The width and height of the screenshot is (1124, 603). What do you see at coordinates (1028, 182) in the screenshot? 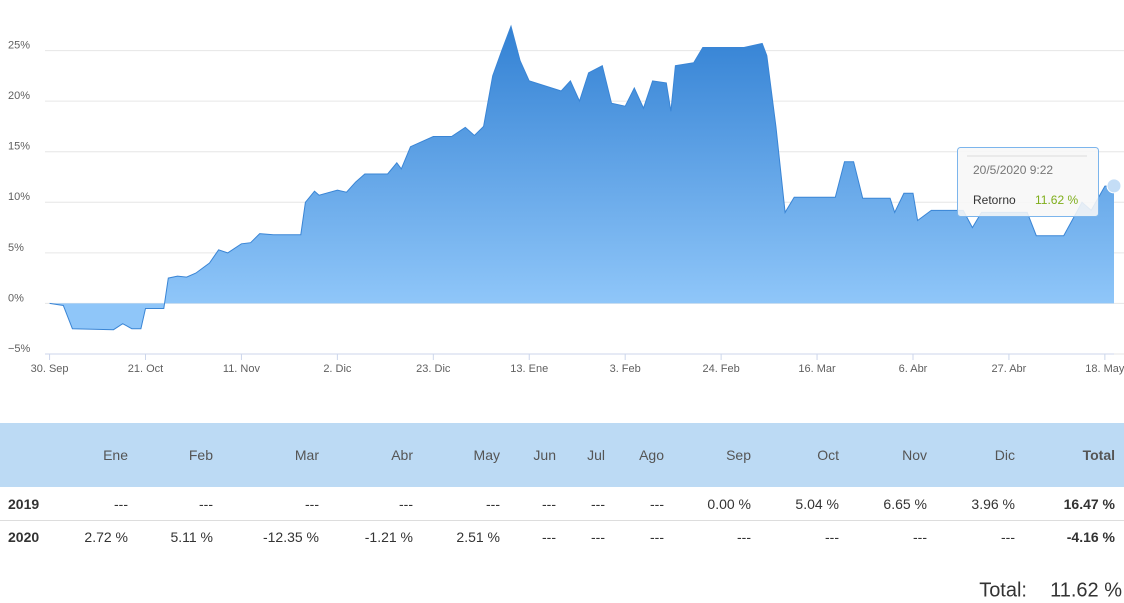
I see `tooltip-box` at bounding box center [1028, 182].